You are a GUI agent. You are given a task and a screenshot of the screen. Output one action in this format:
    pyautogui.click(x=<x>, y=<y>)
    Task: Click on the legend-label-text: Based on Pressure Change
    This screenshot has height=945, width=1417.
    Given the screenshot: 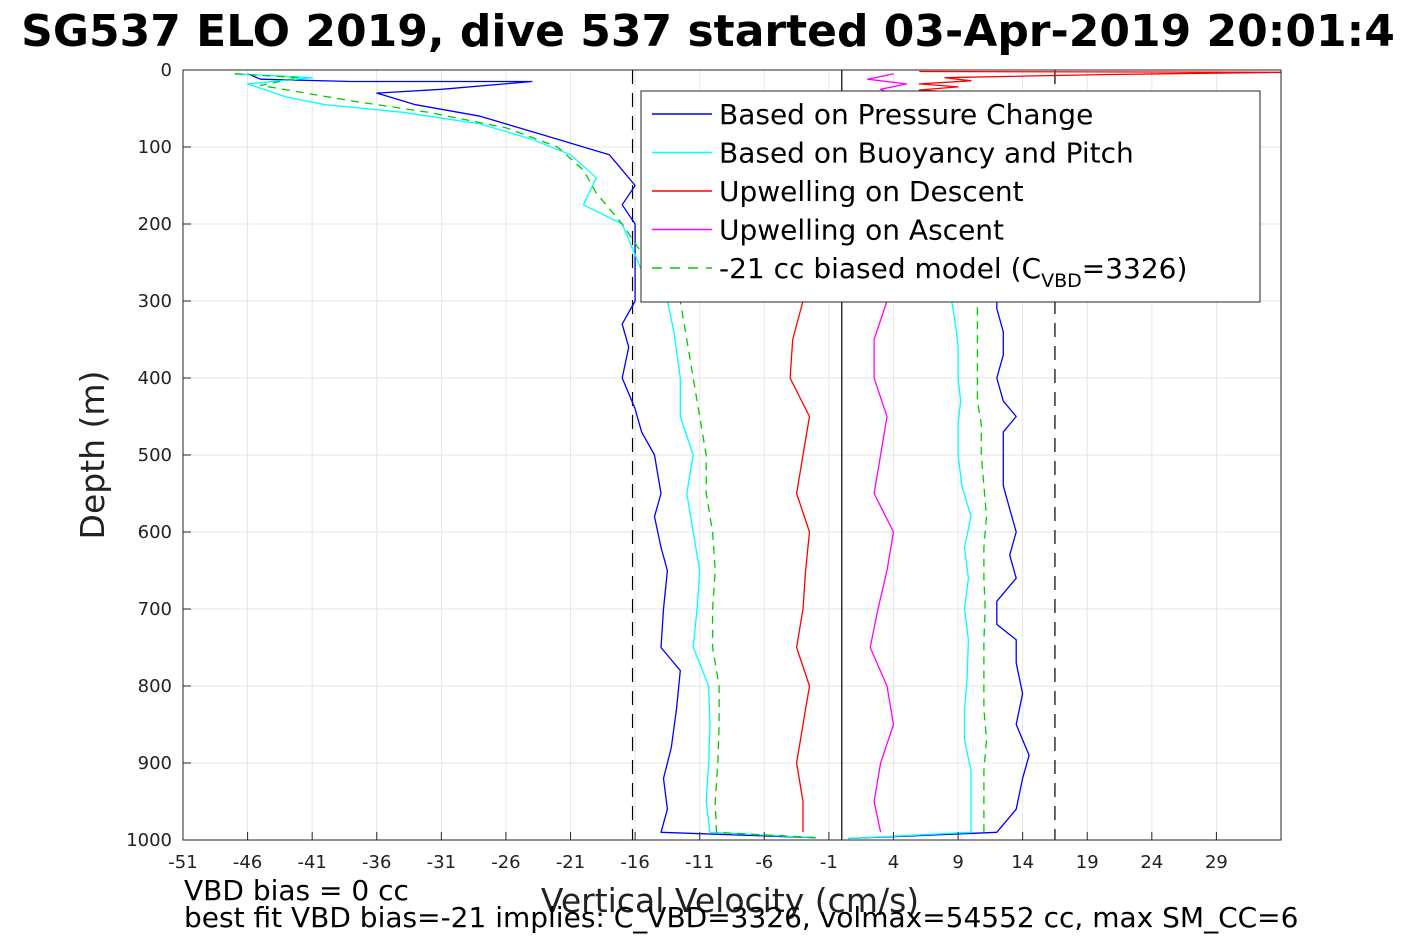 What is the action you would take?
    pyautogui.click(x=906, y=114)
    